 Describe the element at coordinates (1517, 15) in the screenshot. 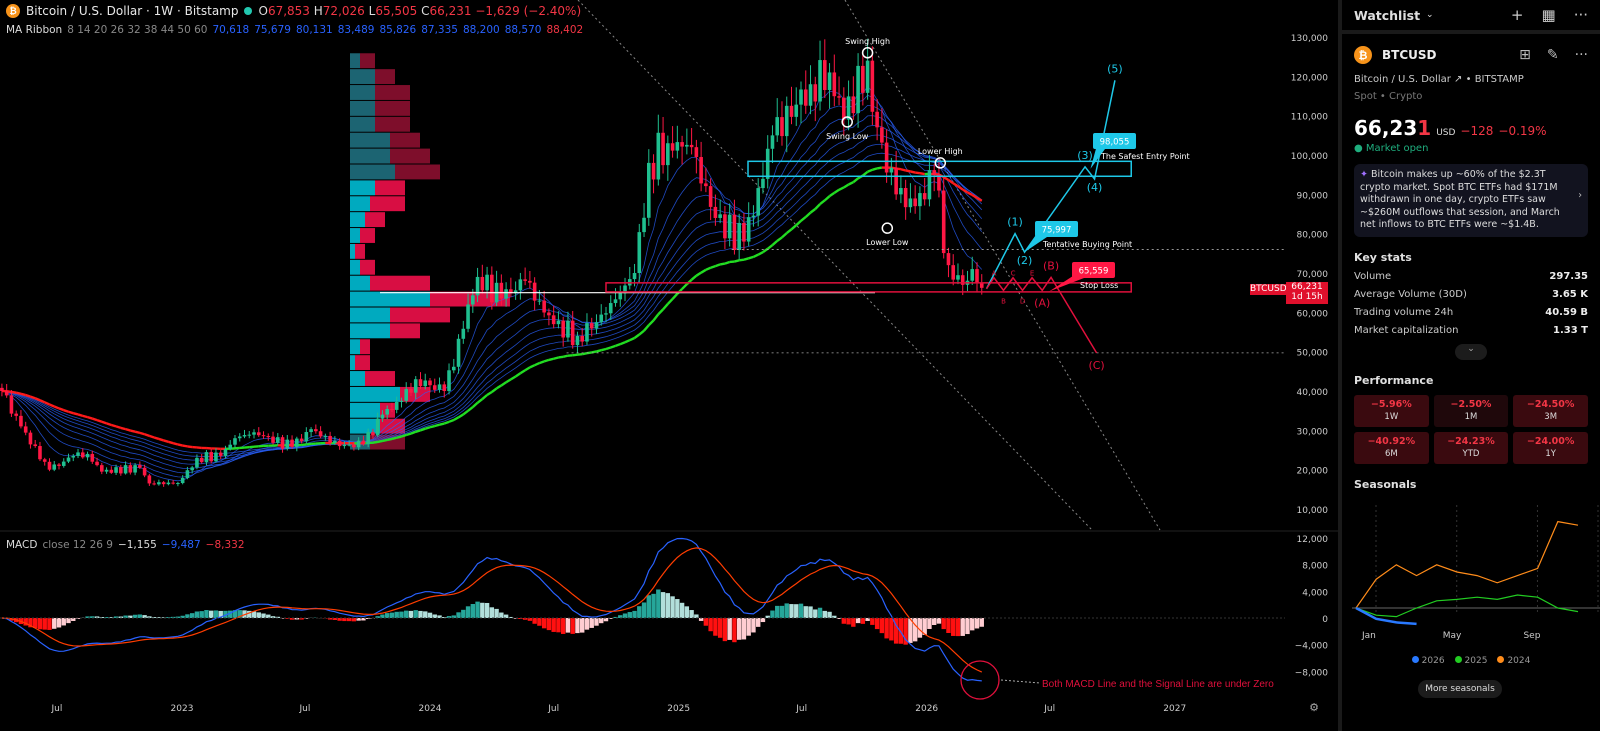

I see `add-icon: +` at that location.